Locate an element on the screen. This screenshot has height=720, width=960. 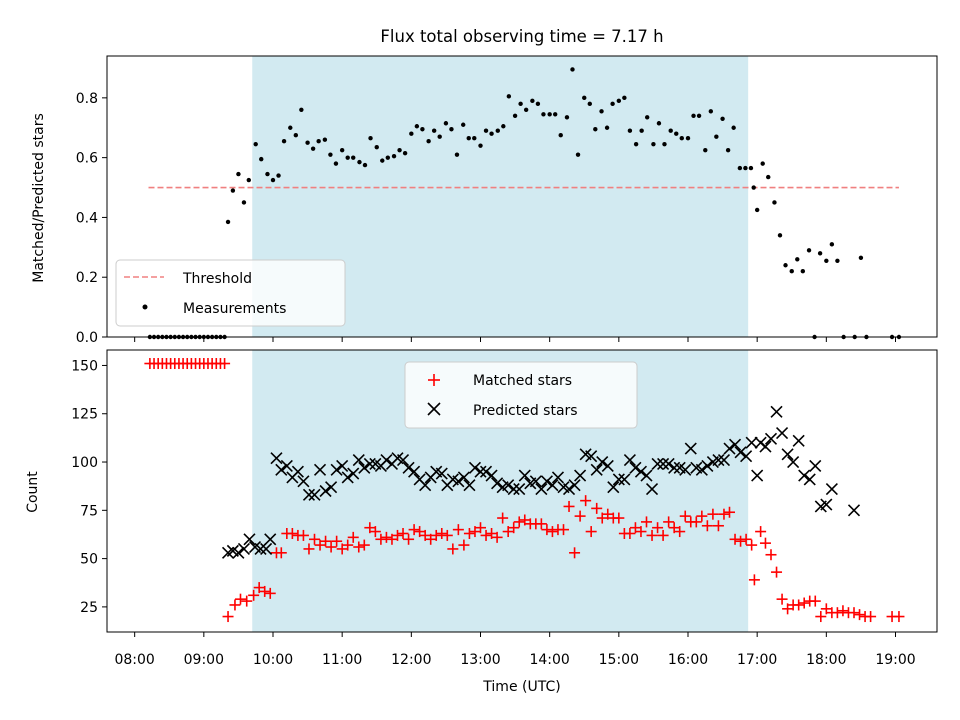
y-tick-label: 125 is located at coordinates (84, 415).